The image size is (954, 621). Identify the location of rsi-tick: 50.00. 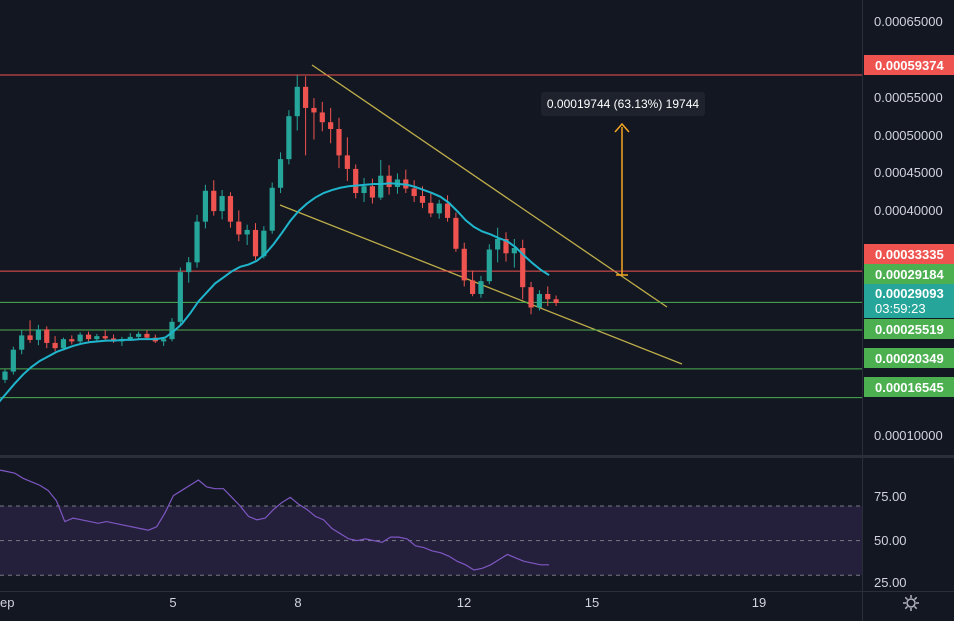
(890, 540).